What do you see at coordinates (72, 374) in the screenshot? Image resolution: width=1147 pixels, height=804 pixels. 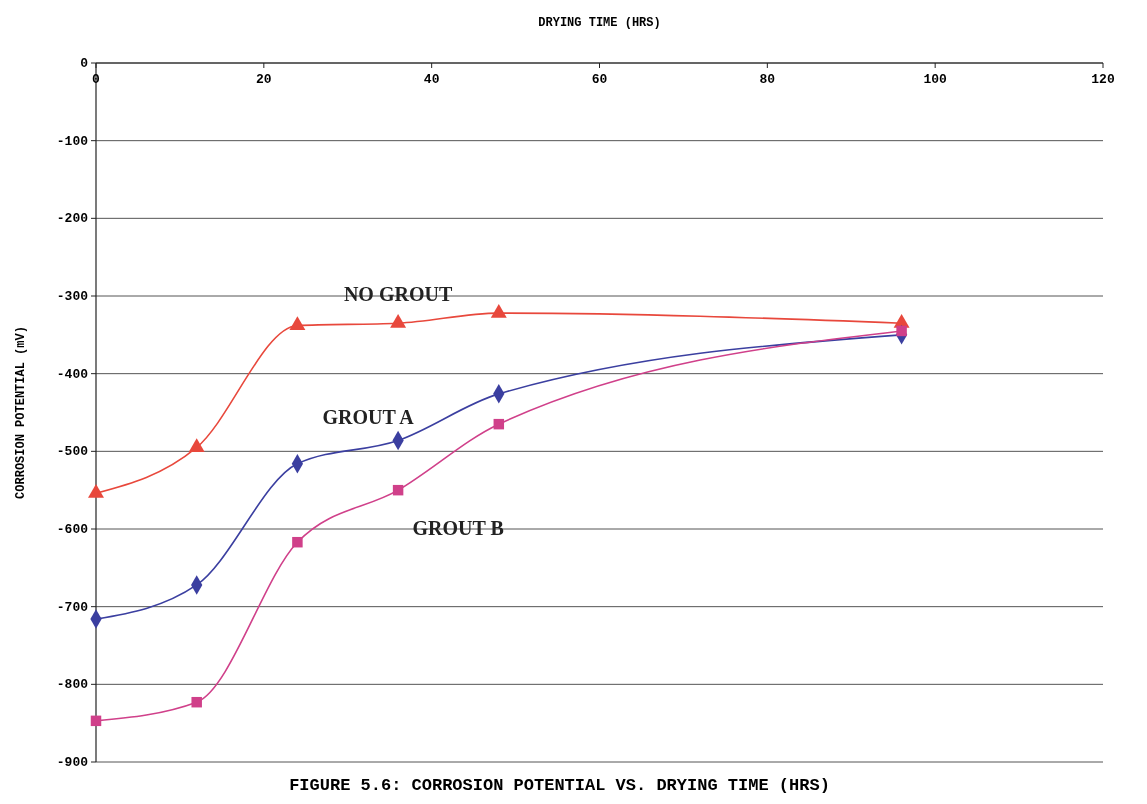 I see `y-tick-label: -400` at bounding box center [72, 374].